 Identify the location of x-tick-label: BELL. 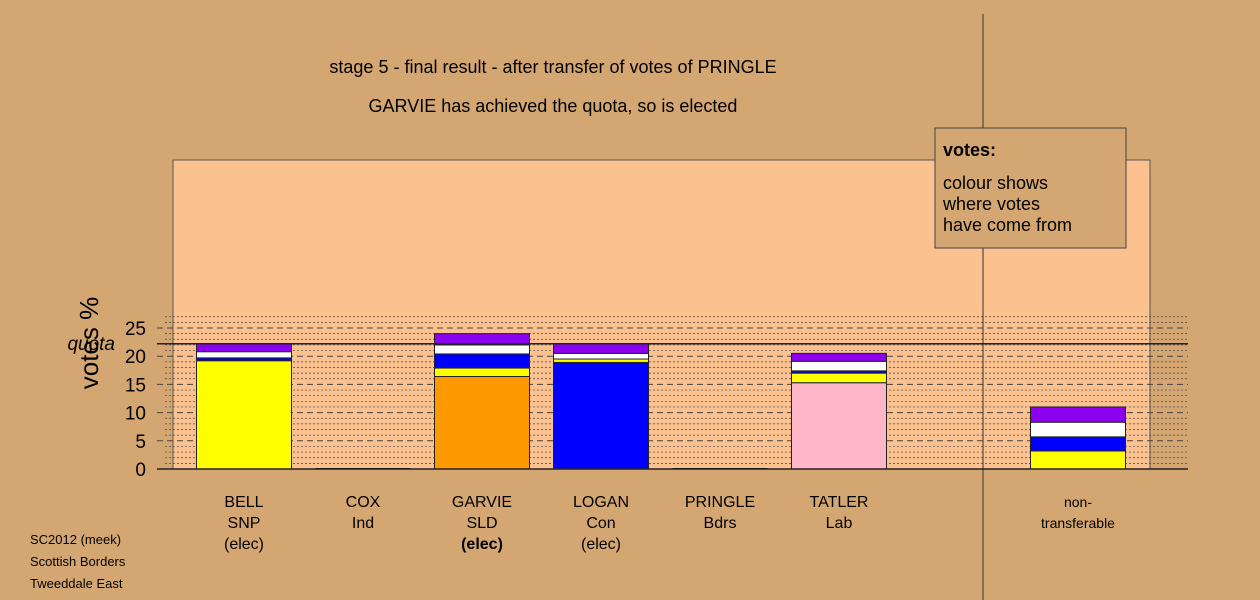
(243, 502).